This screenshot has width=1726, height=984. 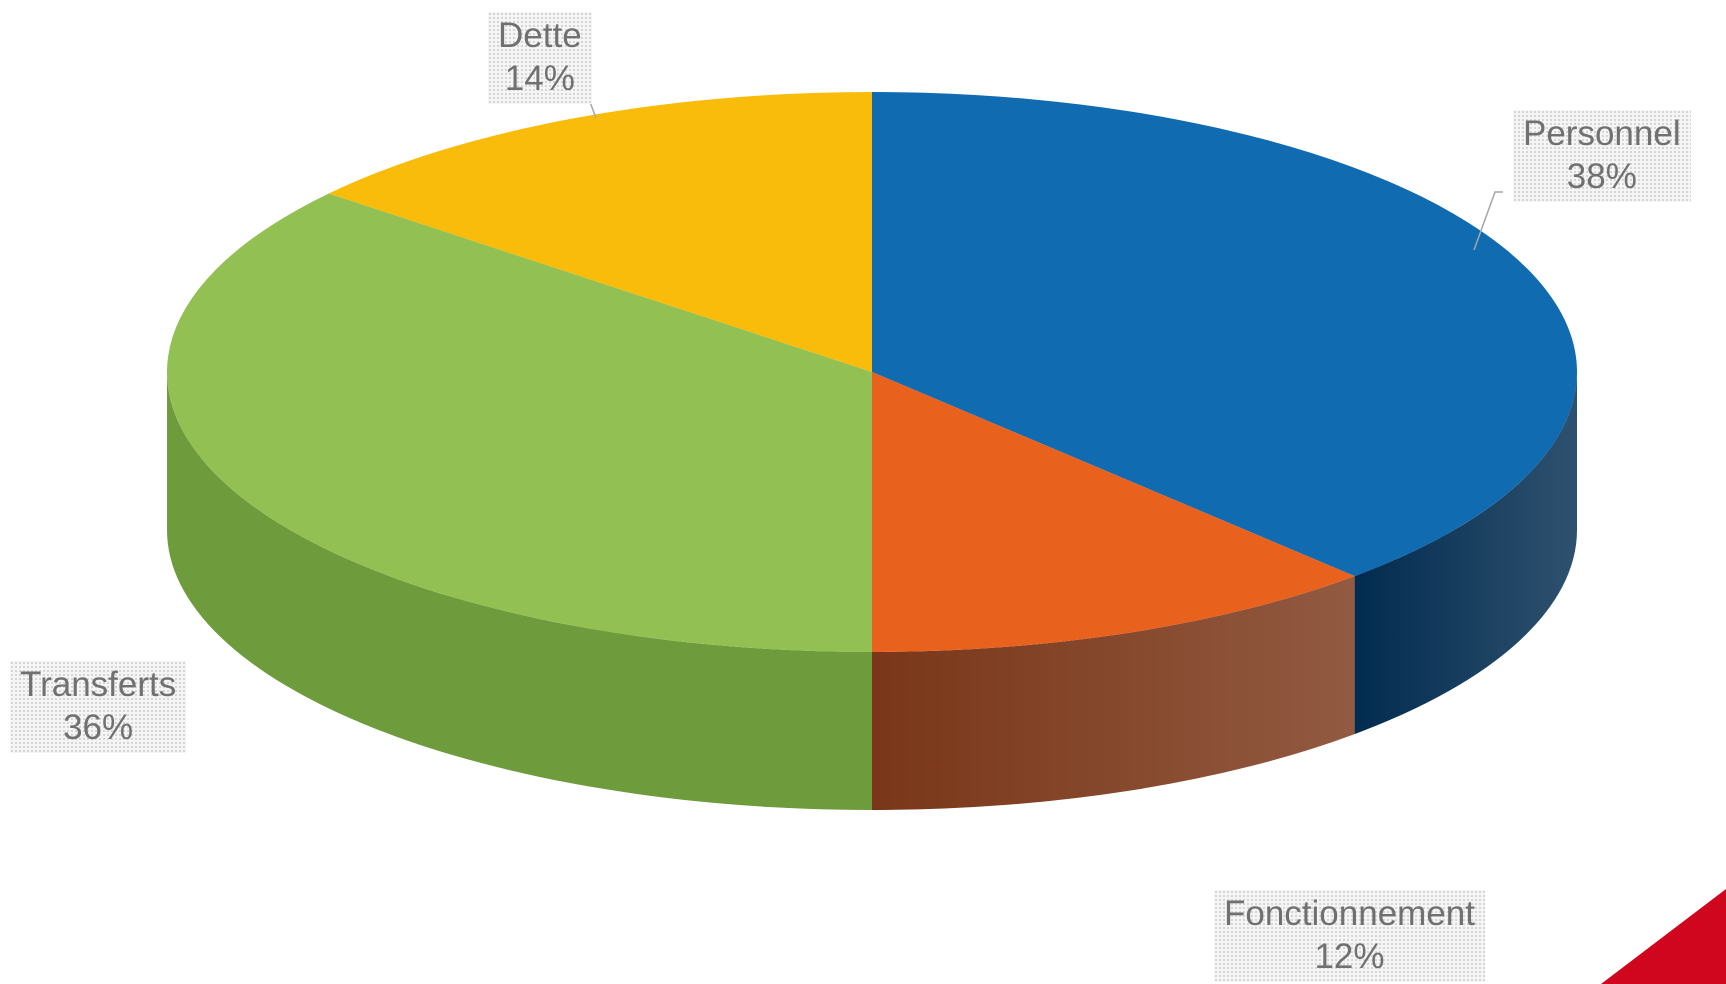 I want to click on data-label-transferts: Transferts 36%, so click(x=98, y=707).